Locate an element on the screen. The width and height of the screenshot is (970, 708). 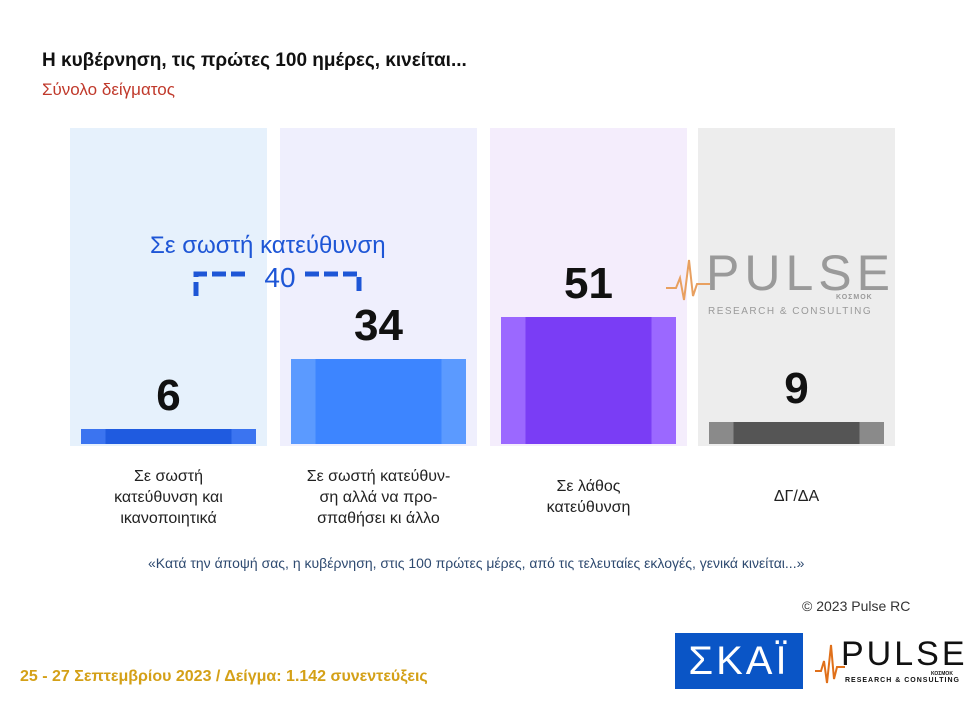
copyright: © 2023 Pulse RC is located at coordinates (856, 606).